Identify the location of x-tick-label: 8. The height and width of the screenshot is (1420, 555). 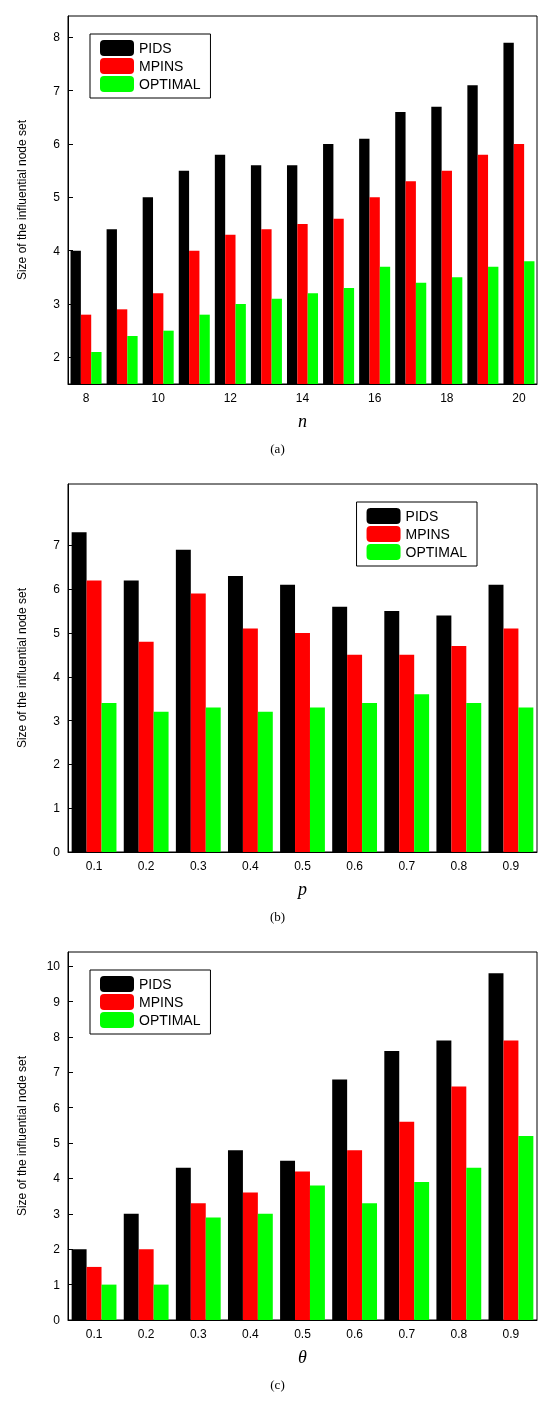
(86, 398).